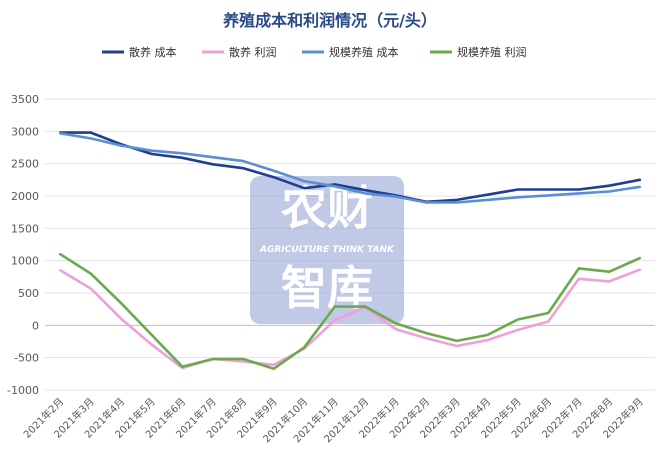 Image resolution: width=660 pixels, height=458 pixels. Describe the element at coordinates (364, 52) in the screenshot. I see `legend-label-2: 规模养殖 成本` at that location.